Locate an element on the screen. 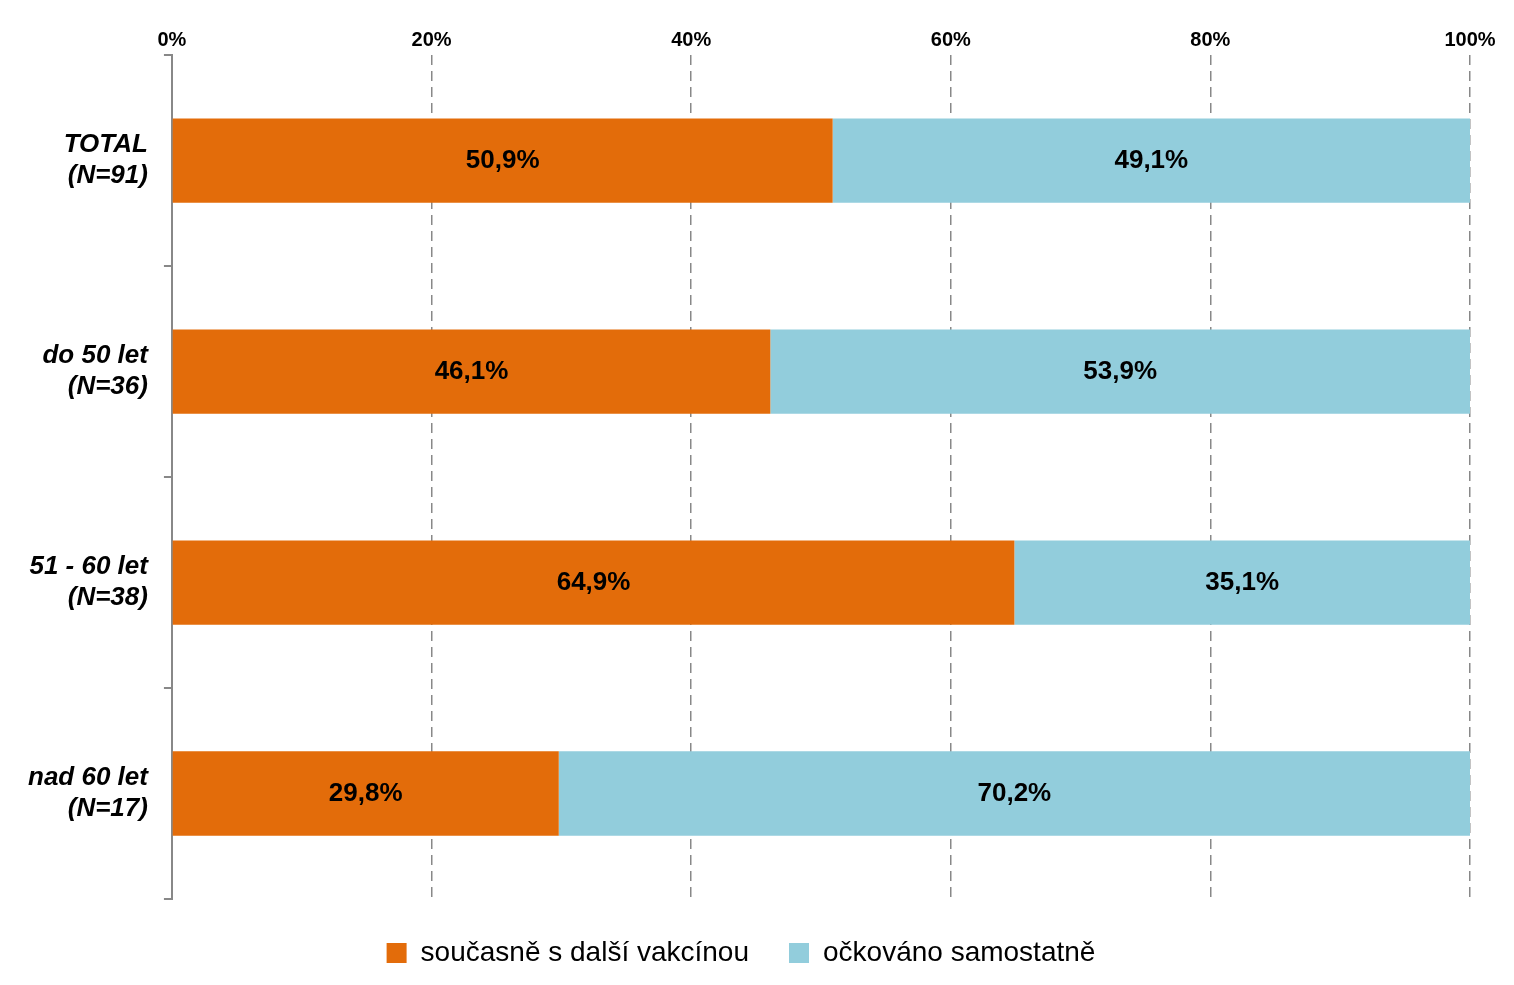 This screenshot has width=1514, height=985. x-tick-label: 0% is located at coordinates (172, 38).